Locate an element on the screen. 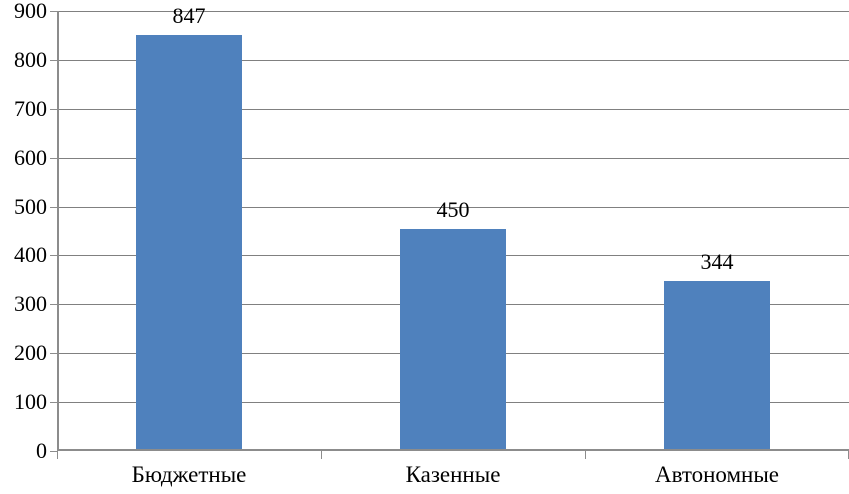 Image resolution: width=849 pixels, height=494 pixels. value-label-Автономные: 344 is located at coordinates (717, 261).